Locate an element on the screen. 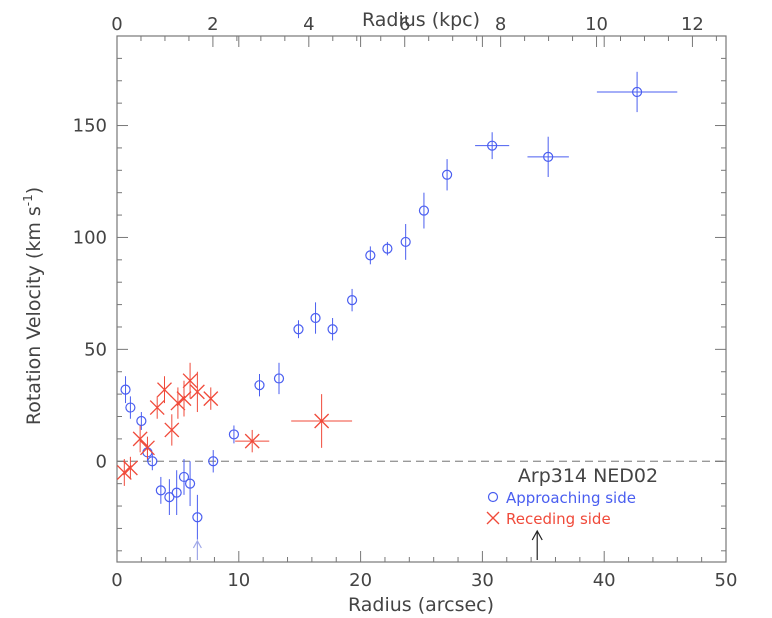 The height and width of the screenshot is (618, 772). galaxy-annotation: Arp314 NED02 is located at coordinates (588, 476).